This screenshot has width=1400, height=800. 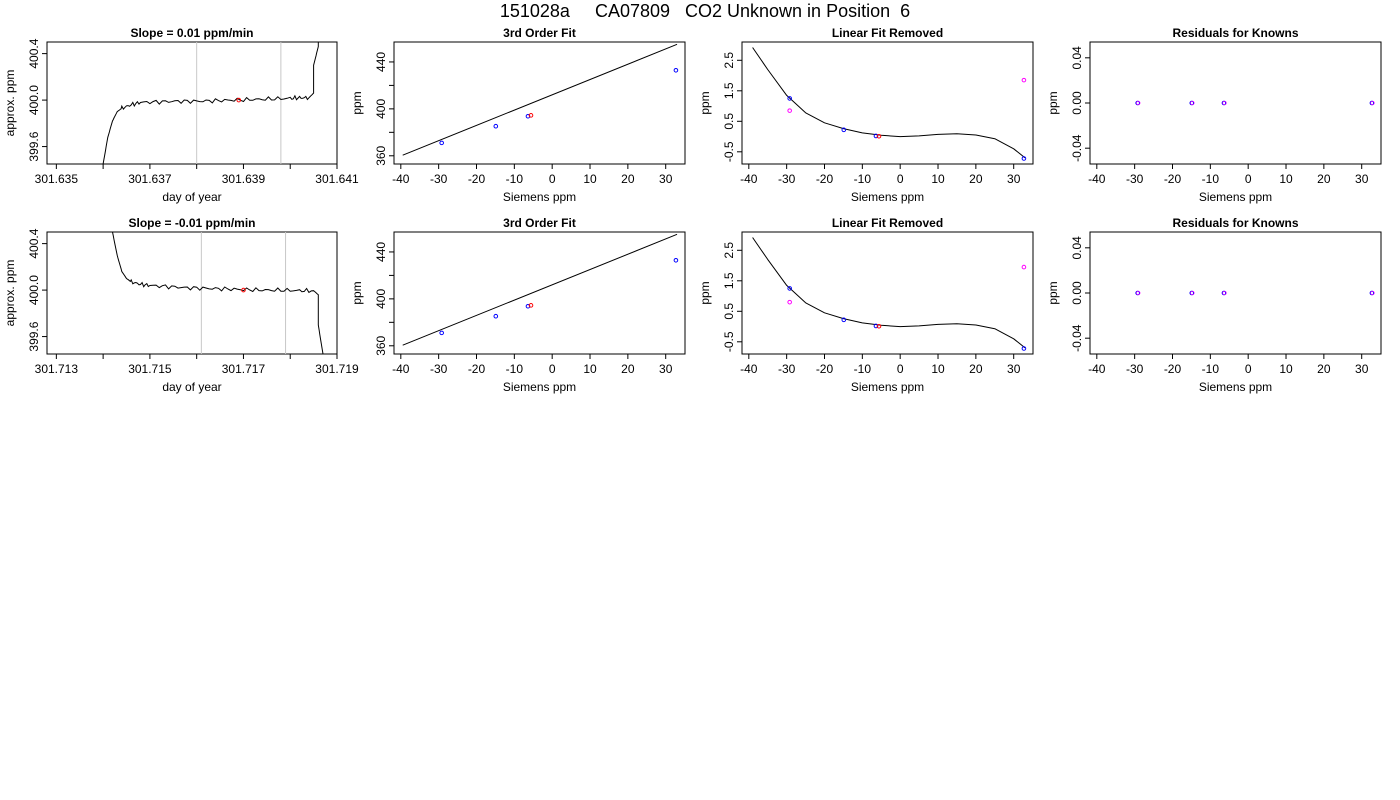 What do you see at coordinates (191, 223) in the screenshot?
I see `panel-title: Slope = -0.01 ppm/min` at bounding box center [191, 223].